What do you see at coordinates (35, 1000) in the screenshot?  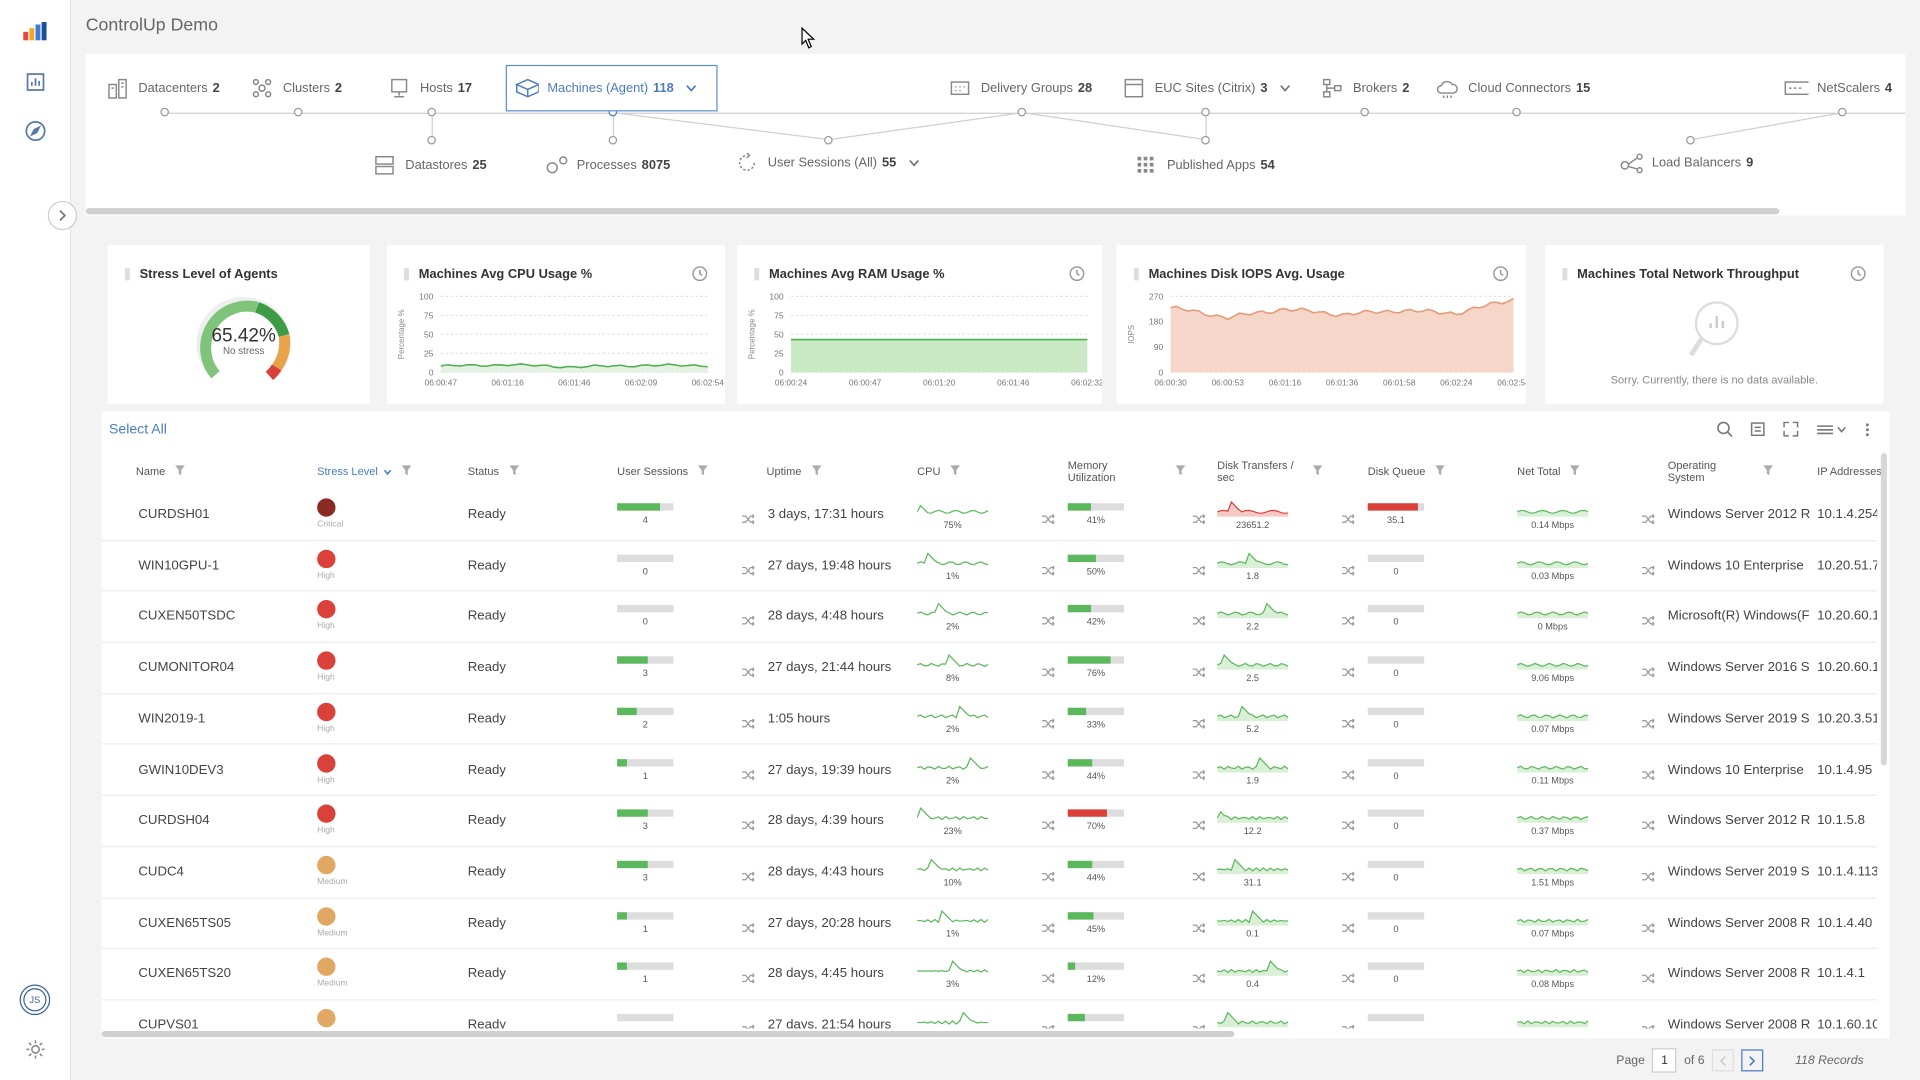 I see `user-avatar: JS` at bounding box center [35, 1000].